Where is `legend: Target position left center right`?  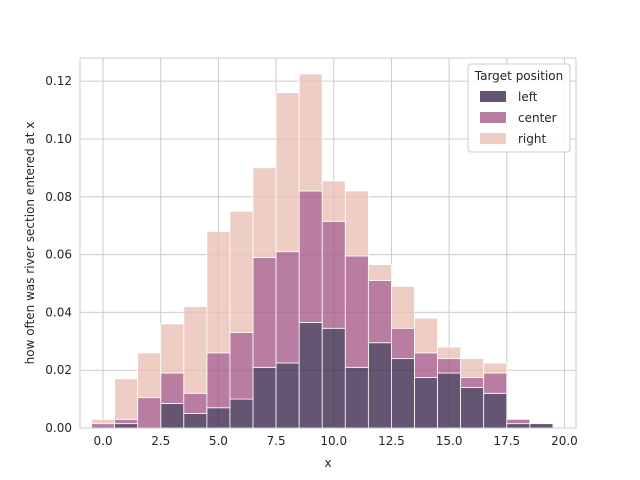 legend: Target position left center right is located at coordinates (519, 108).